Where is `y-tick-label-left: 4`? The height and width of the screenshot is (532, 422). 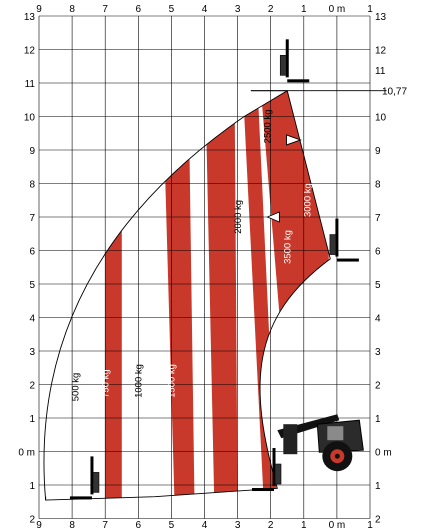 y-tick-label-left: 4 is located at coordinates (32, 319).